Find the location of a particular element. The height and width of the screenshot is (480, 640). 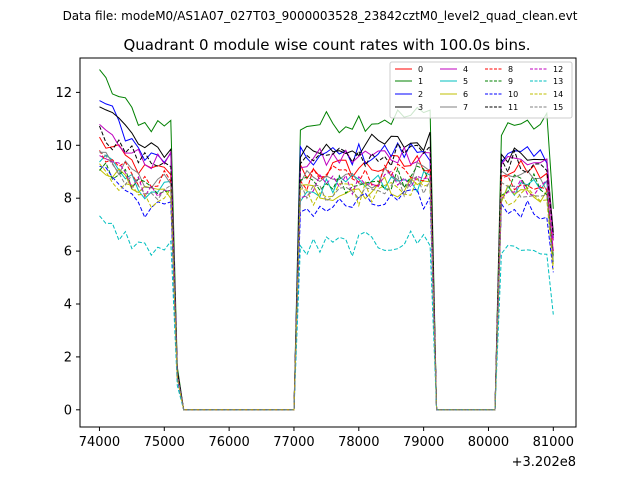

legend-box is located at coordinates (481, 90).